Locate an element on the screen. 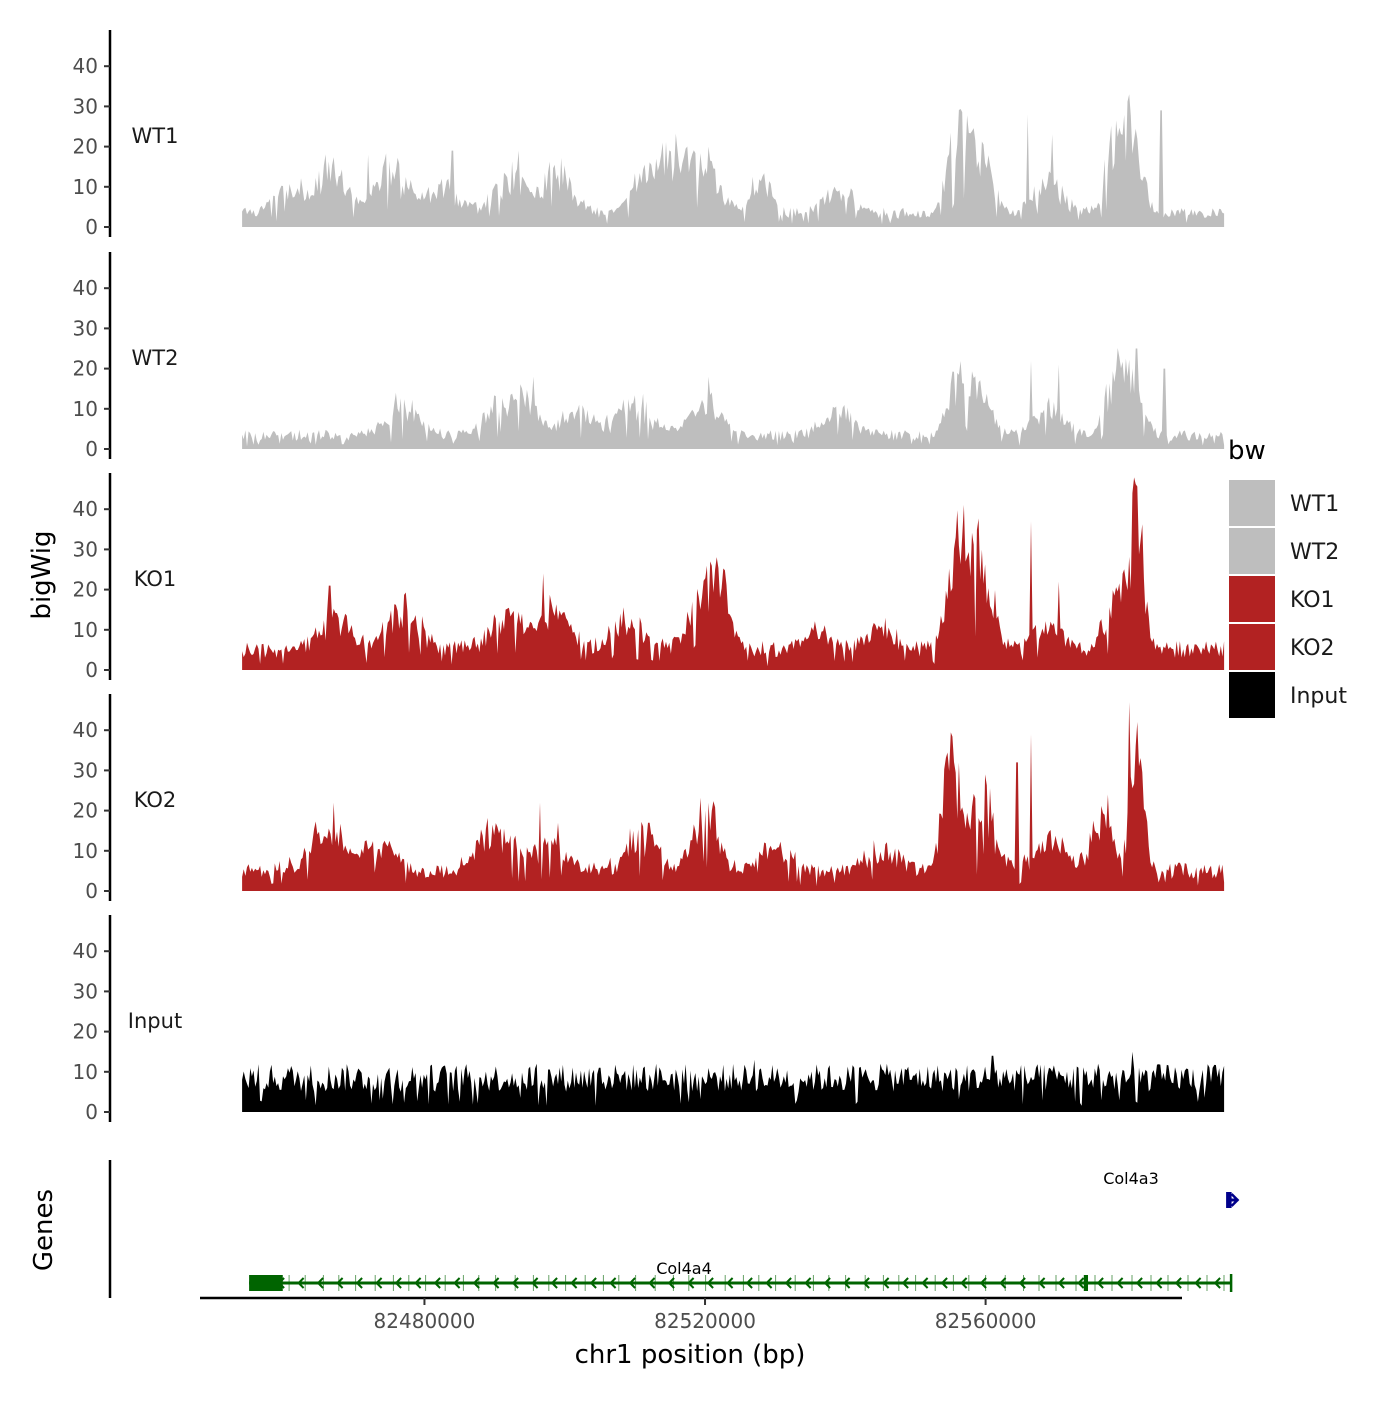 The height and width of the screenshot is (1404, 1400). genes-axis-title: Genes is located at coordinates (44, 1230).